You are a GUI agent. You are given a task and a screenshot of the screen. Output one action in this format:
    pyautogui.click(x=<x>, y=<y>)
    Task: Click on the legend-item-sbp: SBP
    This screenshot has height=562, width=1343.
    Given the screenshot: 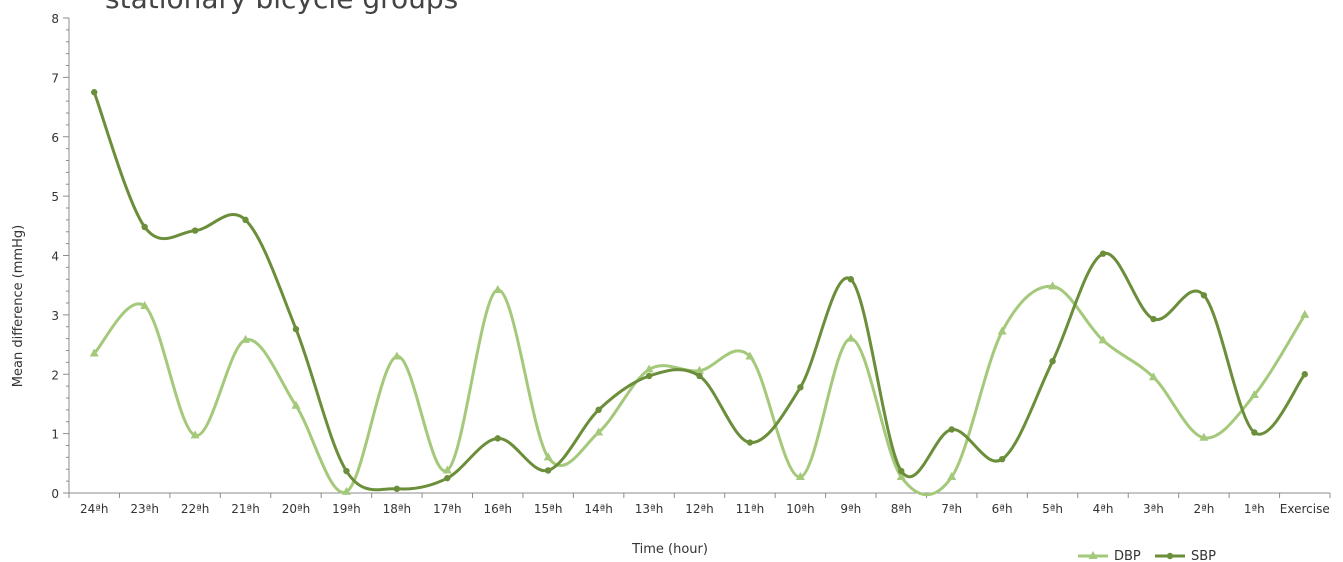 What is the action you would take?
    pyautogui.click(x=1185, y=555)
    